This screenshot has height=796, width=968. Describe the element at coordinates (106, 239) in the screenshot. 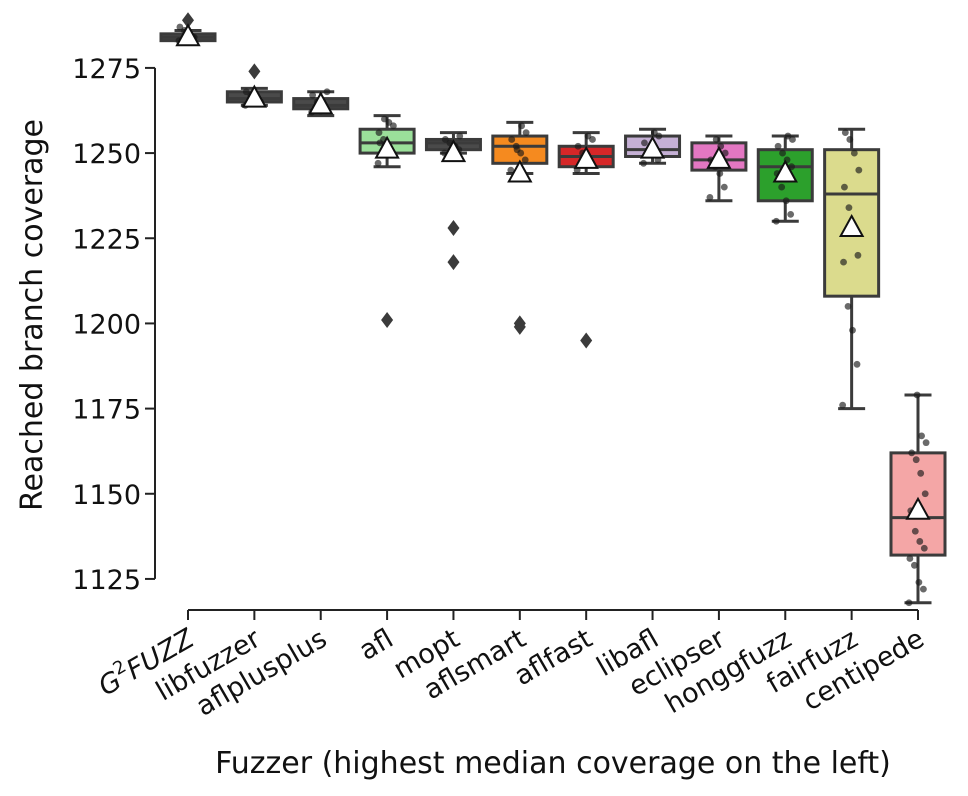

I see `y-tick-label: 1225` at that location.